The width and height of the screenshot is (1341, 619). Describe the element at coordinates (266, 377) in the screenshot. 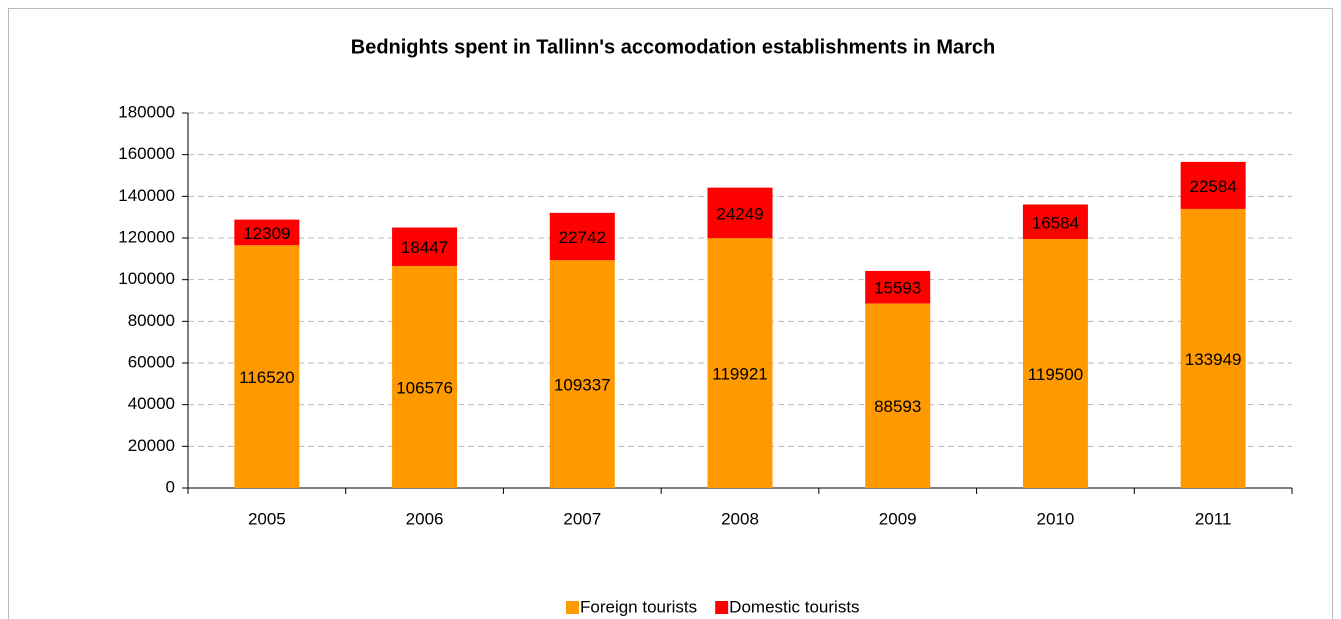

I see `data-label: 116520` at that location.